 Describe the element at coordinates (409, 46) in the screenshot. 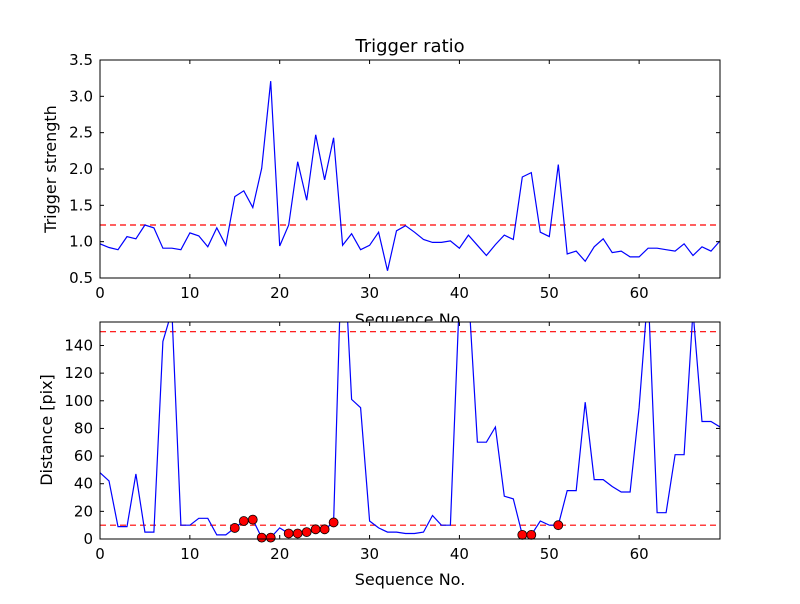

I see `chart-title: Trigger ratio` at that location.